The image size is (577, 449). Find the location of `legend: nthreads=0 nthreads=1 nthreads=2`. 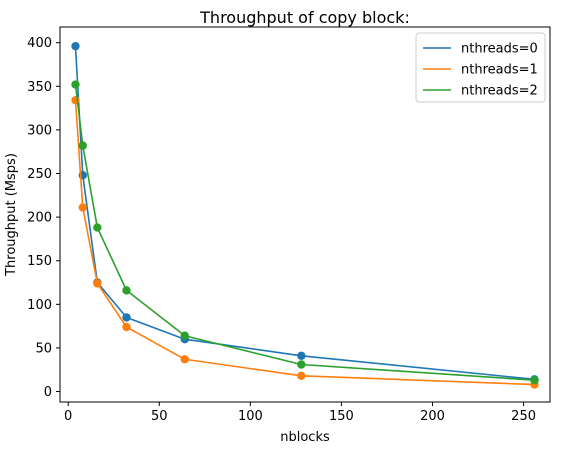

legend: nthreads=0 nthreads=1 nthreads=2 is located at coordinates (480, 67).